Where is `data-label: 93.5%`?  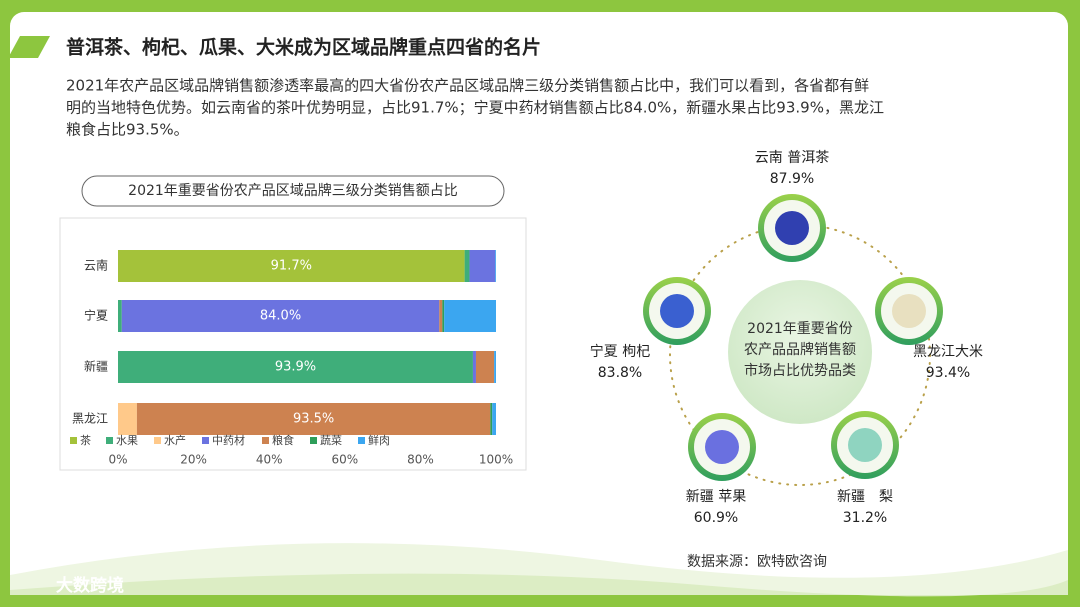
data-label: 93.5% is located at coordinates (313, 419).